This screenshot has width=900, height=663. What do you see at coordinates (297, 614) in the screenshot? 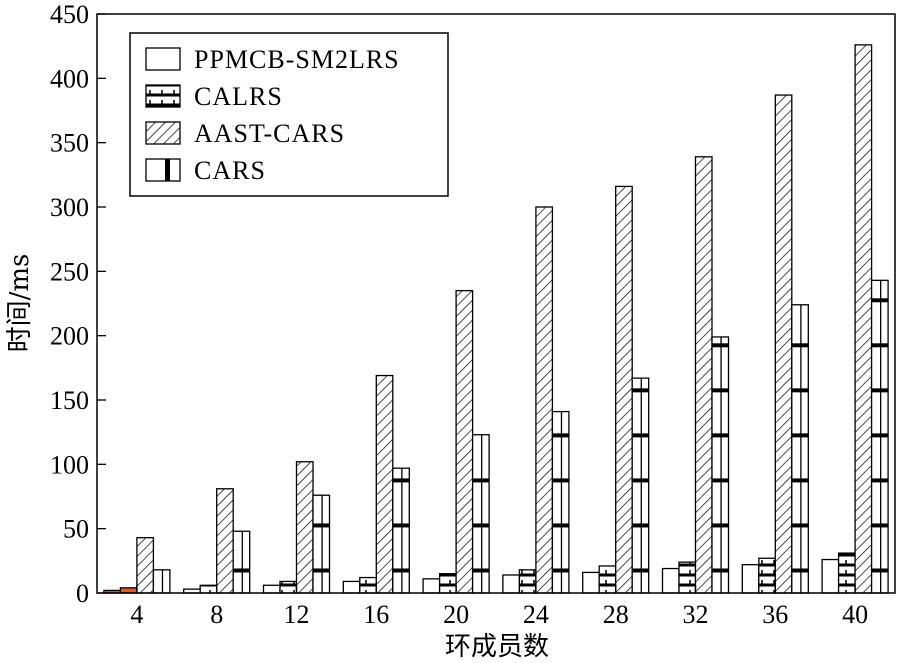
I see `x-tick-label: 12` at bounding box center [297, 614].